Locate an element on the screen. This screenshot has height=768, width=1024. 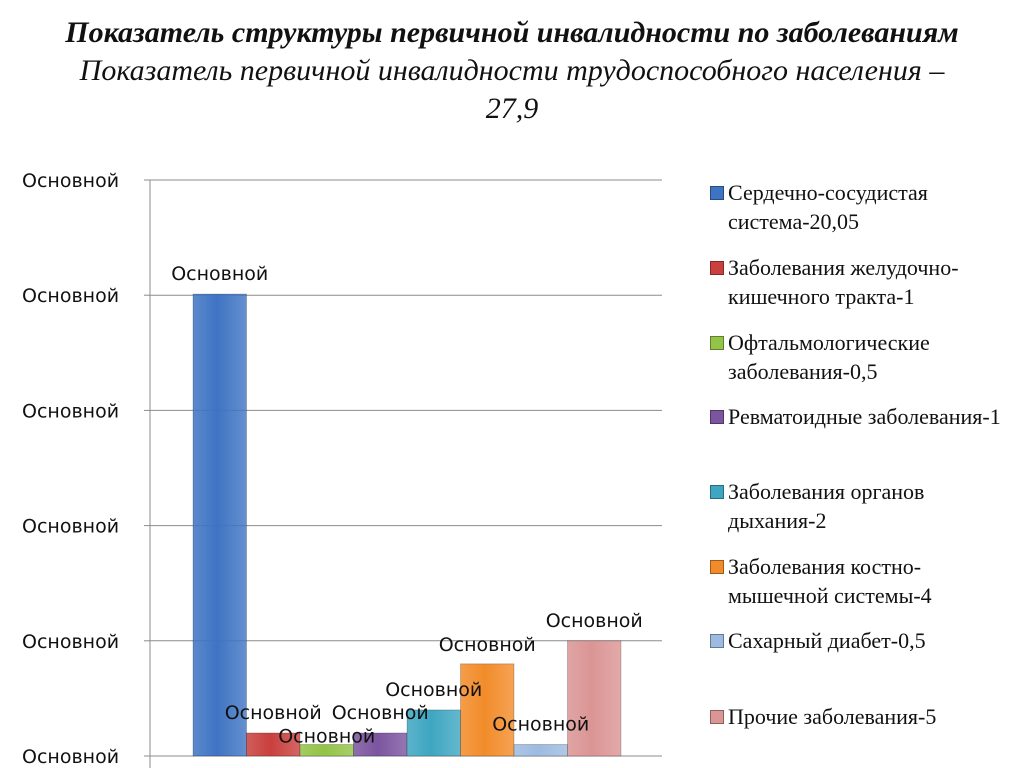
axes is located at coordinates (147, 473).